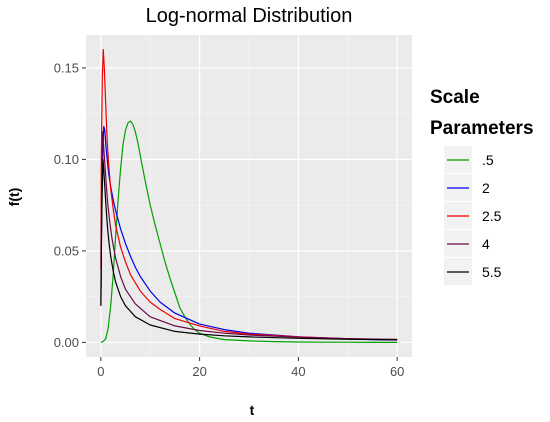  What do you see at coordinates (486, 244) in the screenshot?
I see `legend-label: 4` at bounding box center [486, 244].